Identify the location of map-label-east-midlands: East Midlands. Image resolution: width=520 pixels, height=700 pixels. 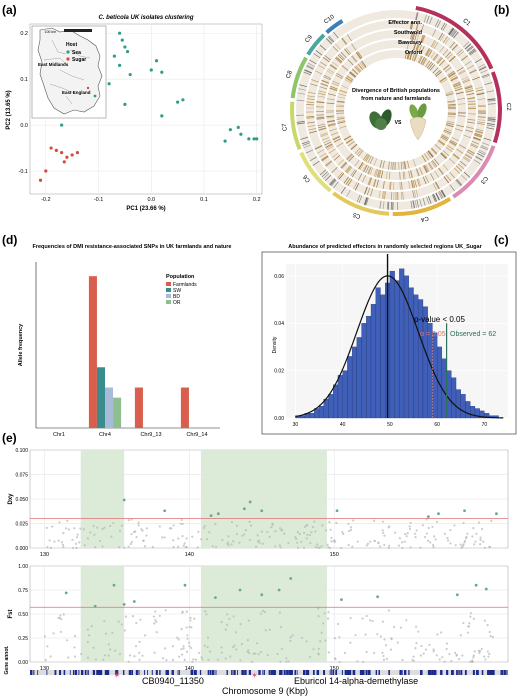
(53, 64).